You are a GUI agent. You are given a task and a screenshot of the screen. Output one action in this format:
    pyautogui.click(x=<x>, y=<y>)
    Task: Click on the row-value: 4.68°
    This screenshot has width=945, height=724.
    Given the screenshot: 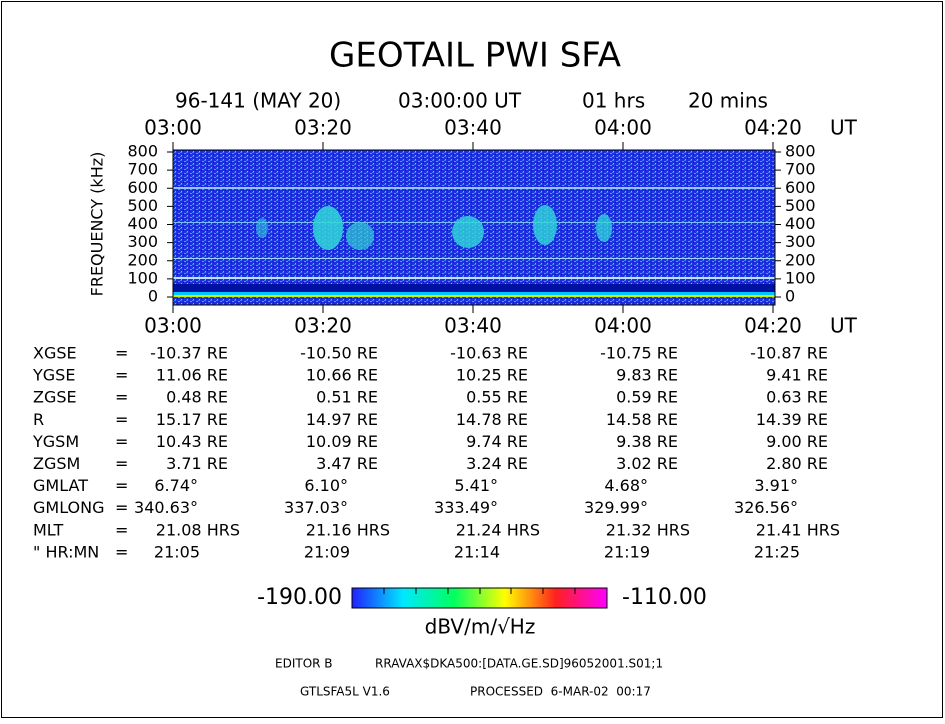 What is the action you would take?
    pyautogui.click(x=626, y=485)
    